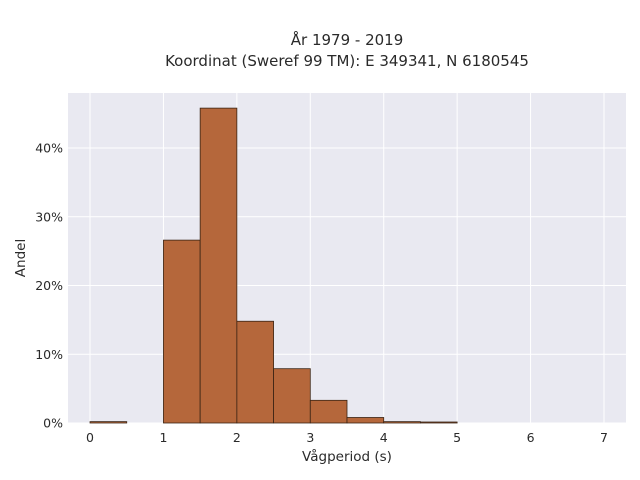  I want to click on y-axis-label: Andel, so click(21, 258).